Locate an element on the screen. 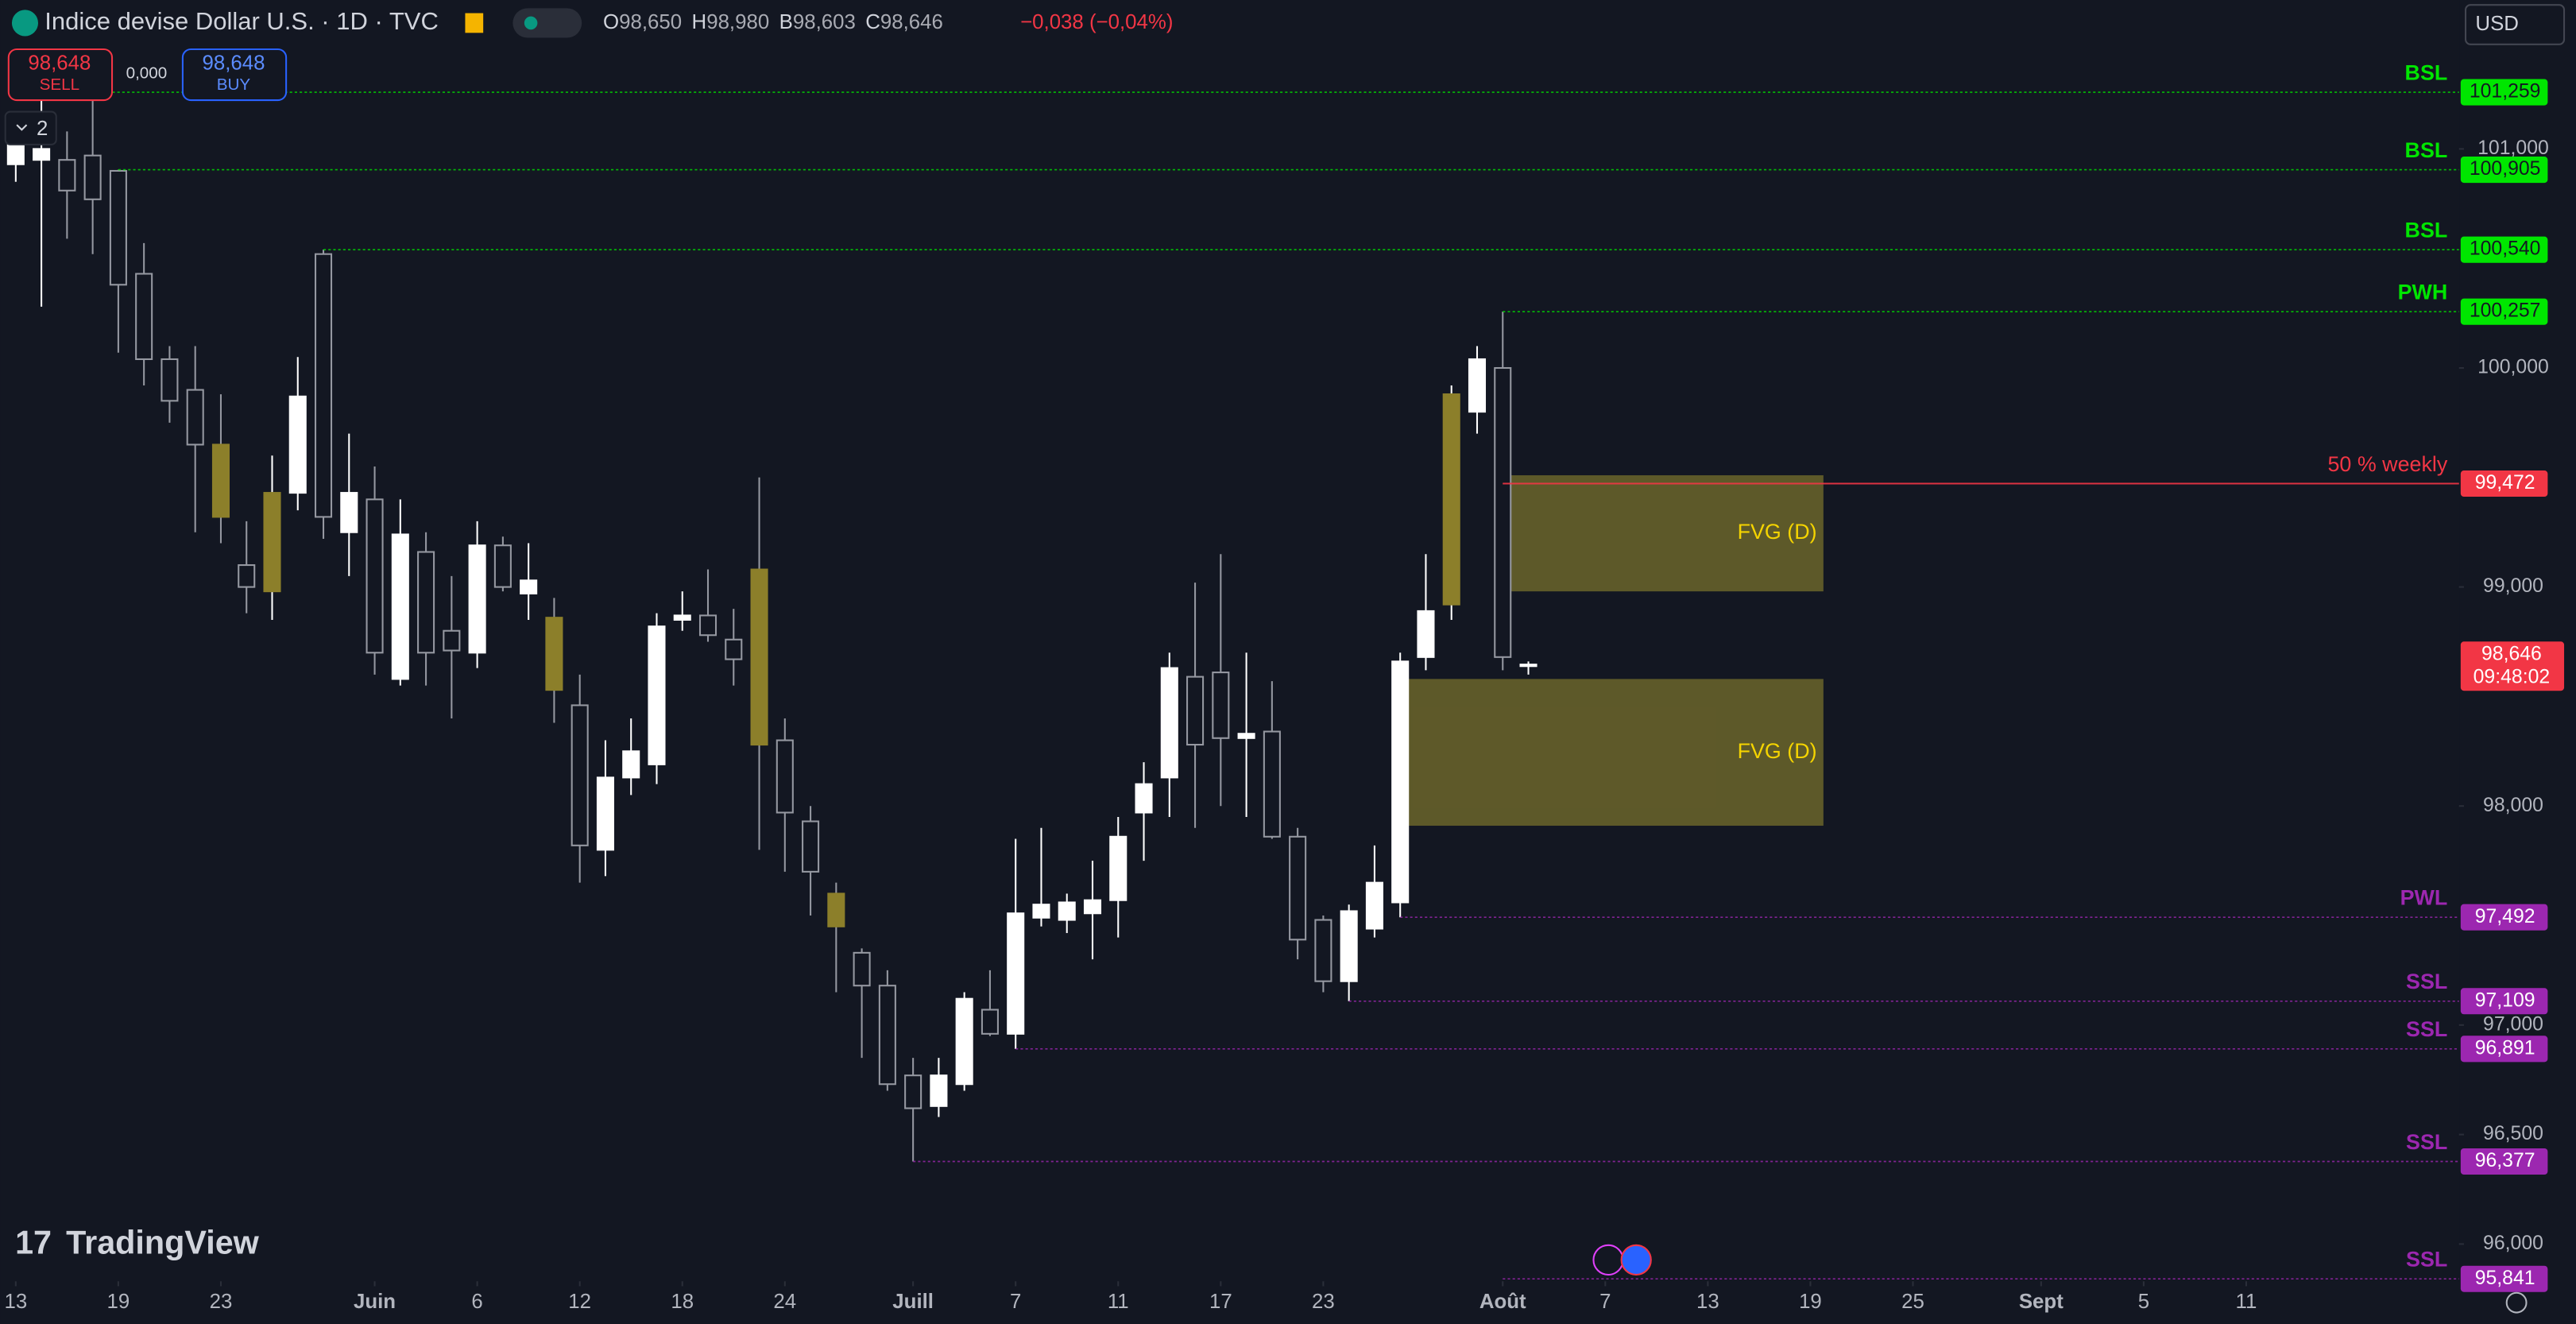  currency: USD is located at coordinates (2497, 24).